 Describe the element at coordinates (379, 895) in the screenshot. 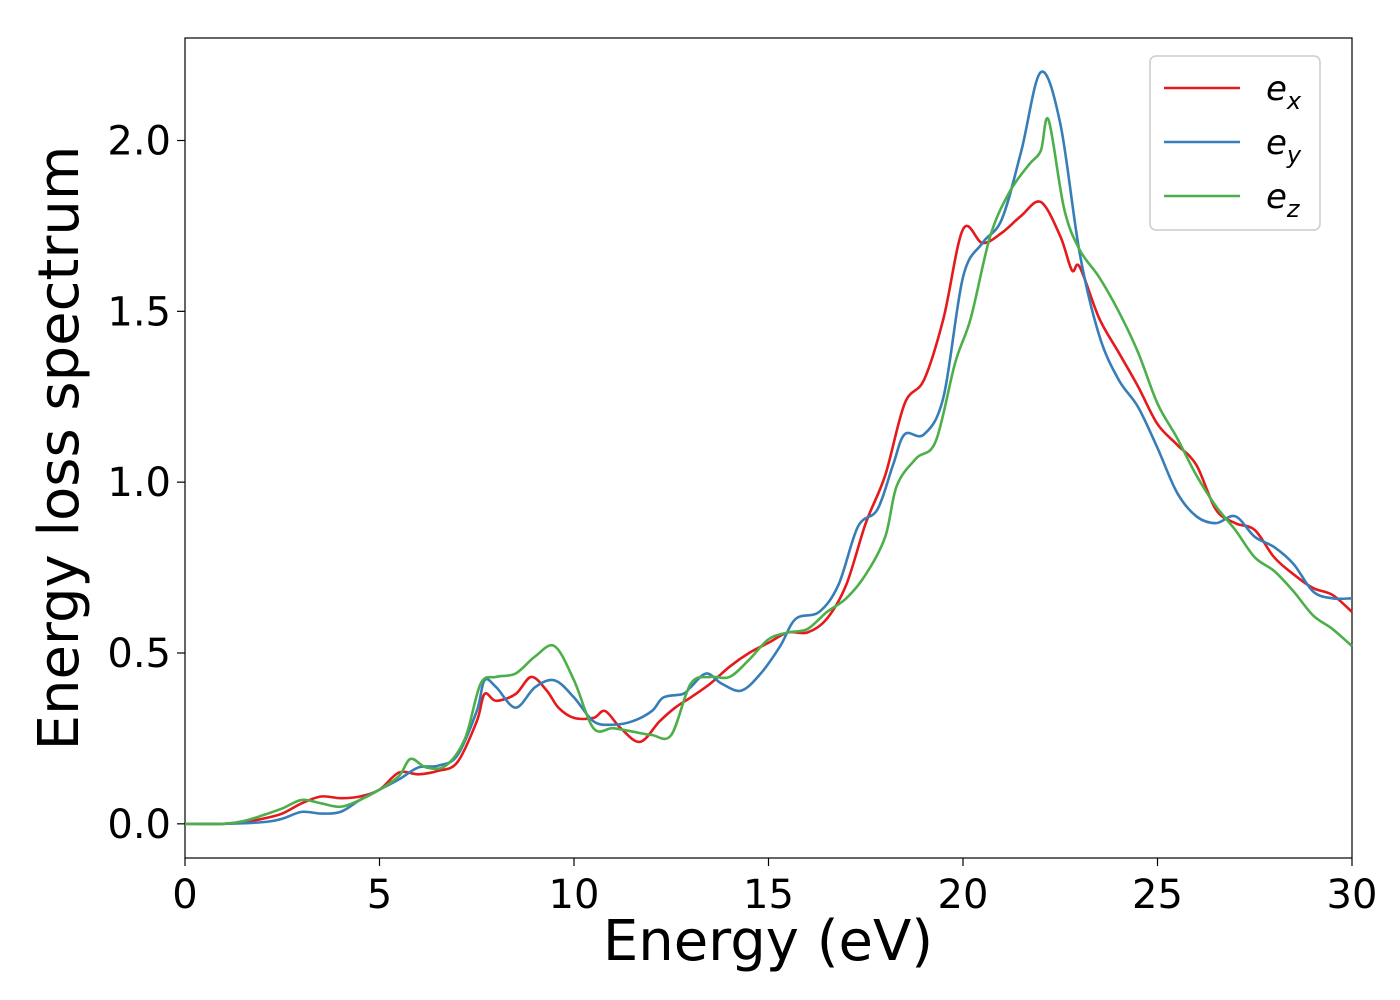

I see `x-tick-label: 5` at that location.